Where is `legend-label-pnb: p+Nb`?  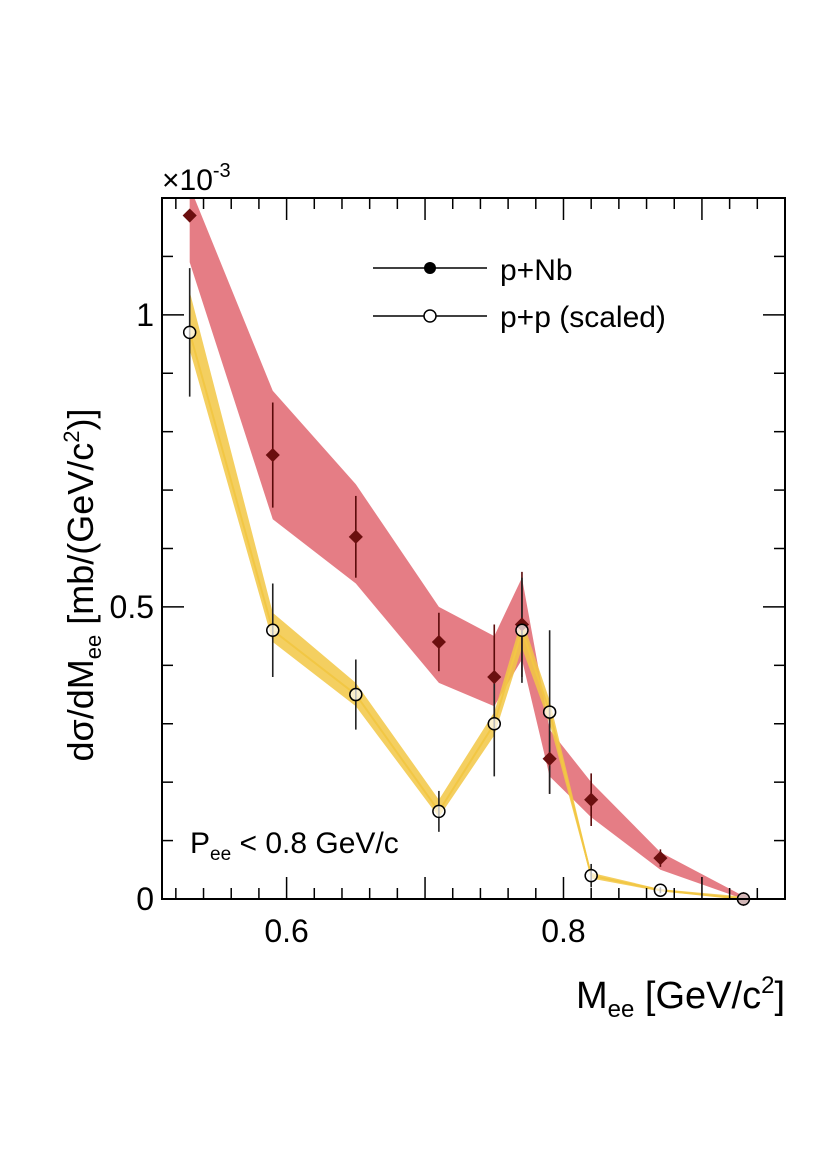
legend-label-pnb: p+Nb is located at coordinates (536, 270).